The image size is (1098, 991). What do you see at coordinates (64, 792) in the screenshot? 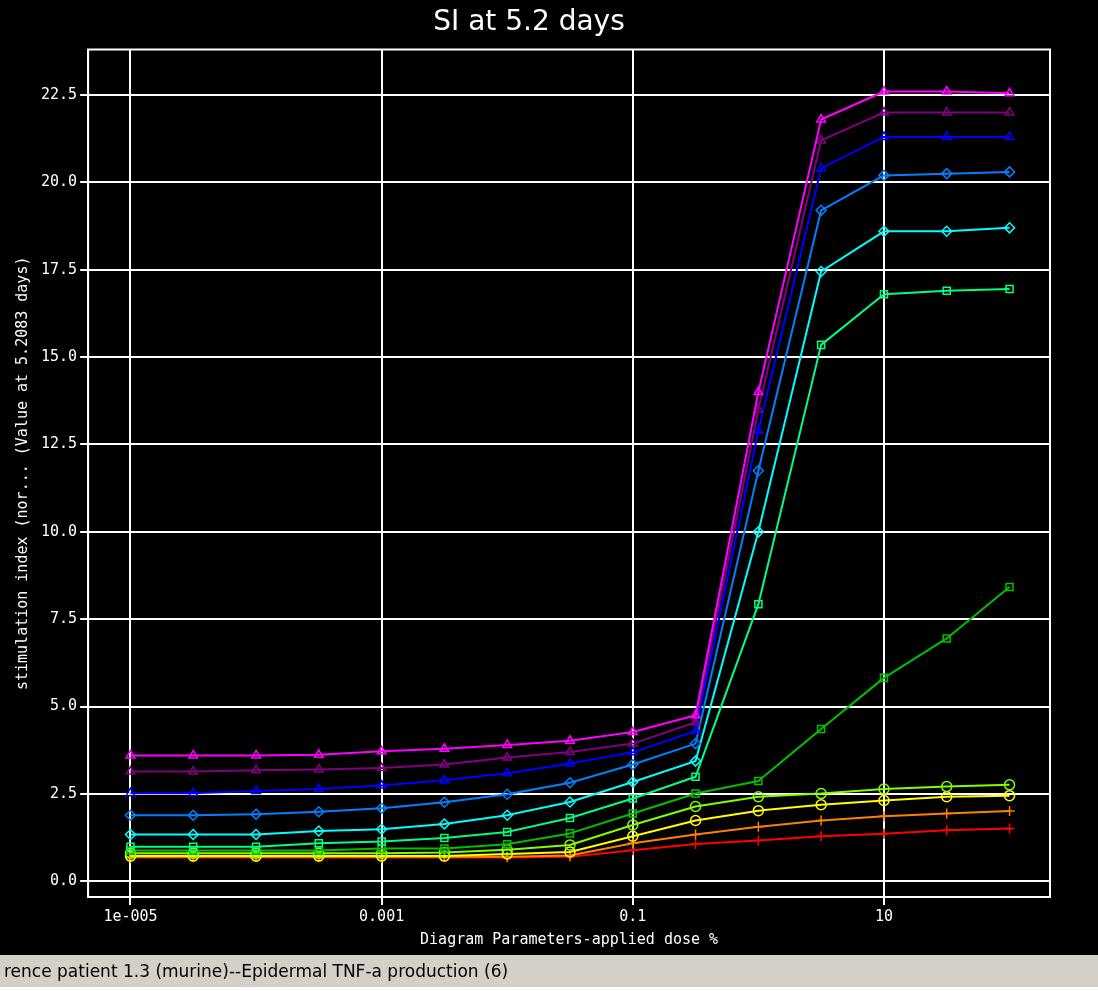
I see `y-tick-label: 2.5` at bounding box center [64, 792].